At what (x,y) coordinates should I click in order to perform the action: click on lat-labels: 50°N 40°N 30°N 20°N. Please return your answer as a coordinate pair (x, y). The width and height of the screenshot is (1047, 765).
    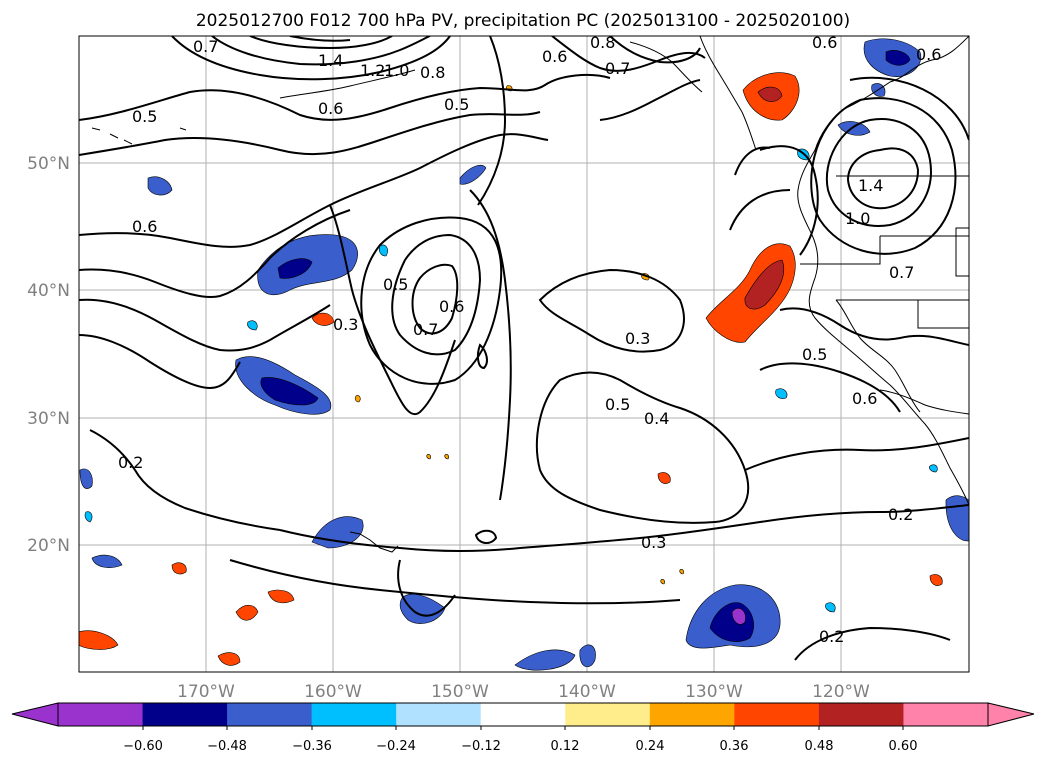
    Looking at the image, I should click on (48, 355).